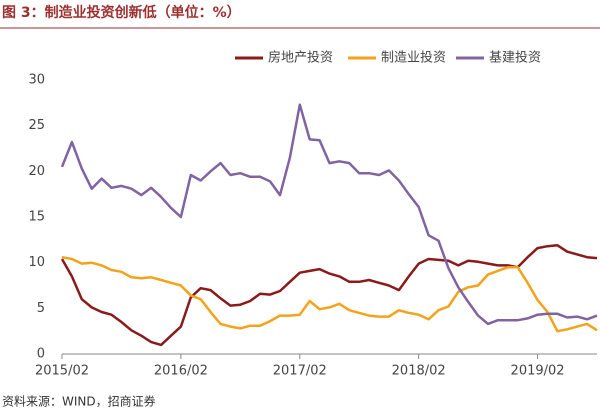 The height and width of the screenshot is (411, 600). What do you see at coordinates (41, 308) in the screenshot?
I see `y-tick-label: 5` at bounding box center [41, 308].